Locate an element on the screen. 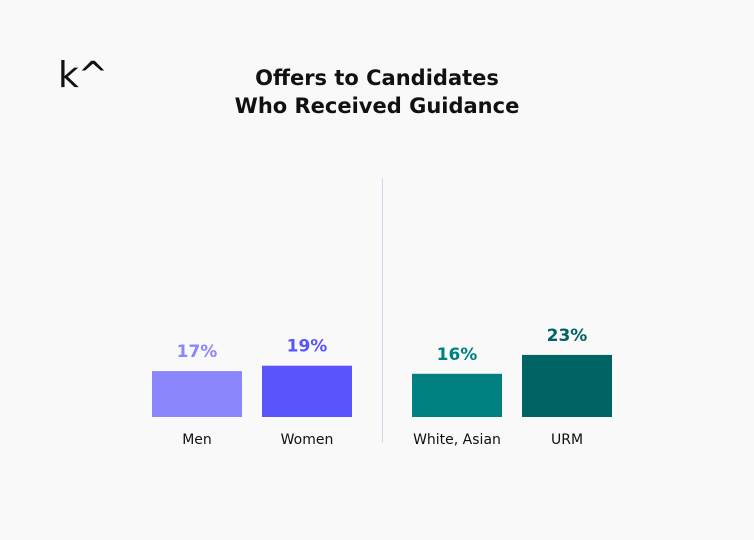 The height and width of the screenshot is (540, 754). category-label: White, Asian is located at coordinates (457, 440).